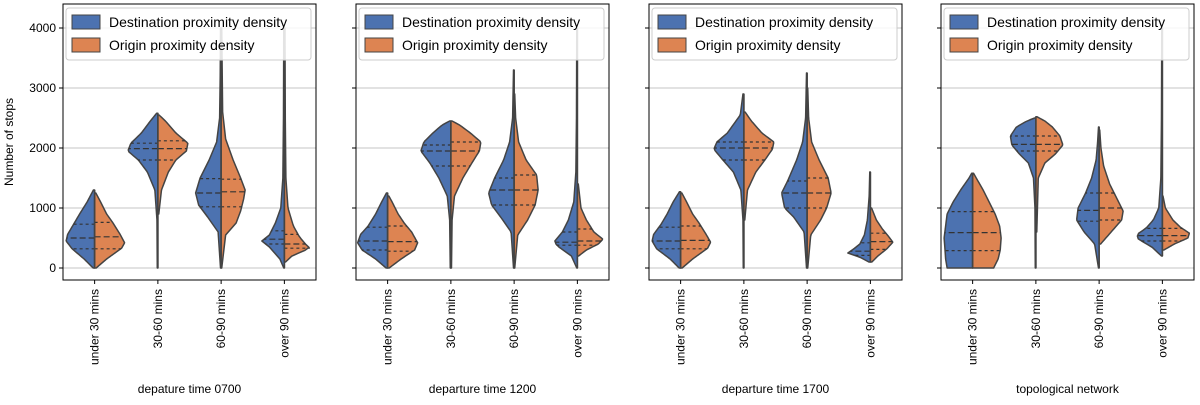  I want to click on x-axis-label: depature time 0700, so click(190, 389).